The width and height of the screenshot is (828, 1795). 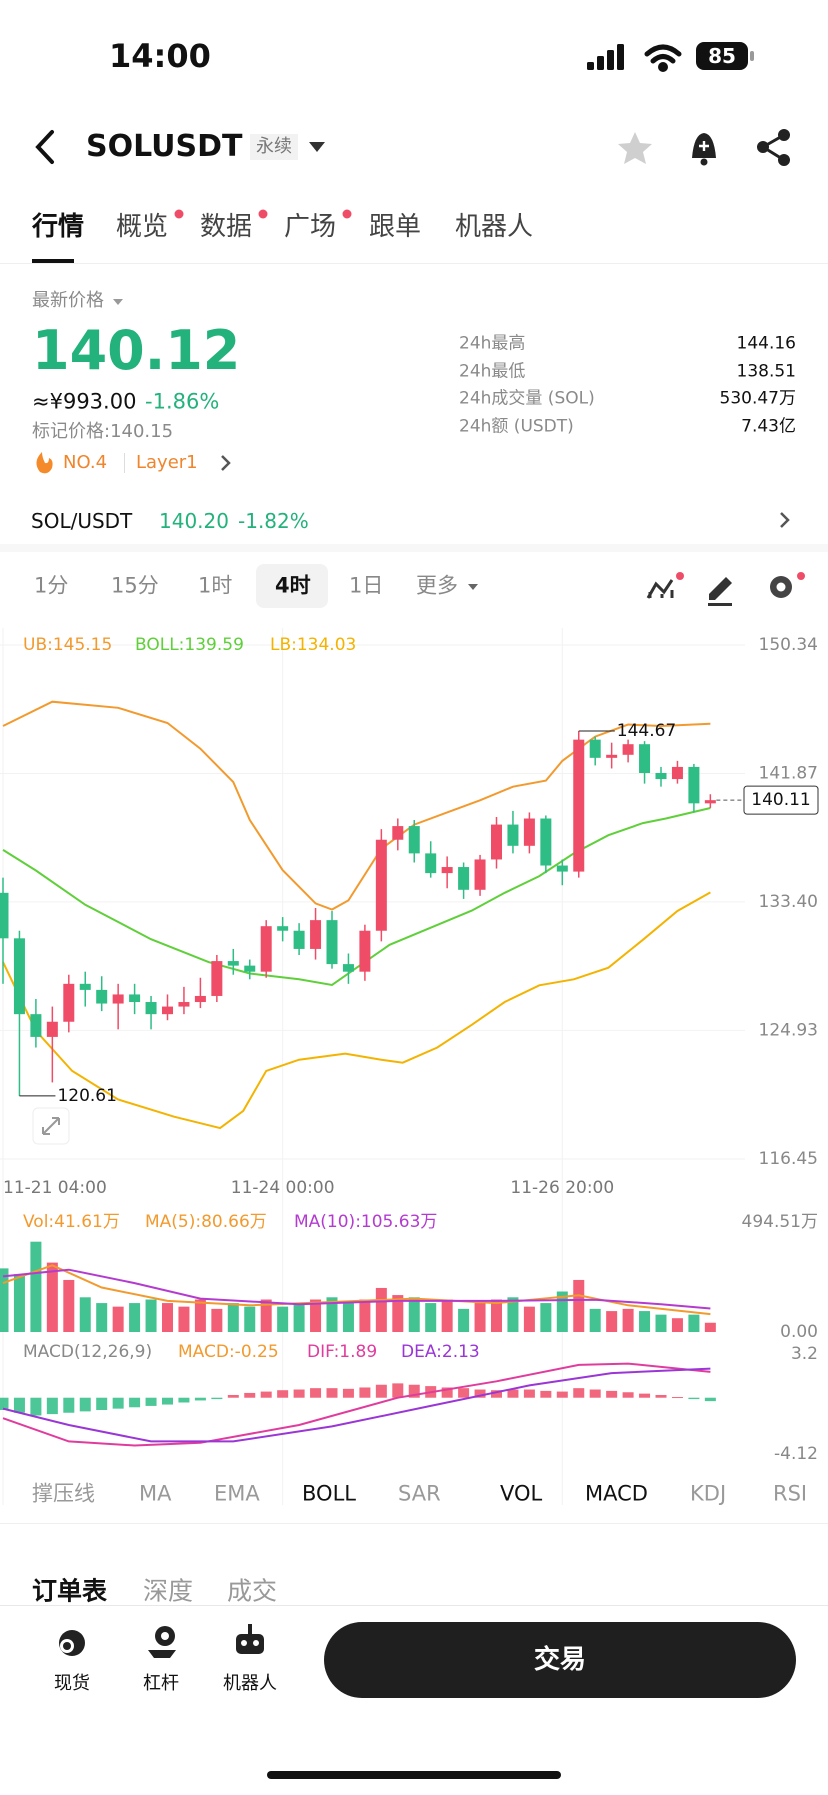 I want to click on share-icon, so click(x=773, y=147).